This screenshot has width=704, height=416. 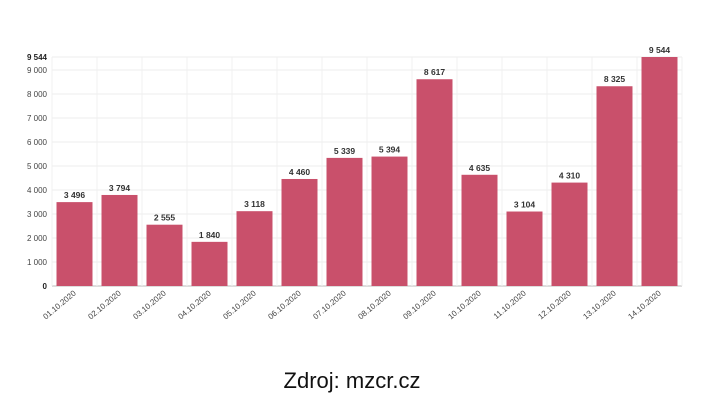 What do you see at coordinates (464, 304) in the screenshot?
I see `x-tick-label: 10.10.2020` at bounding box center [464, 304].